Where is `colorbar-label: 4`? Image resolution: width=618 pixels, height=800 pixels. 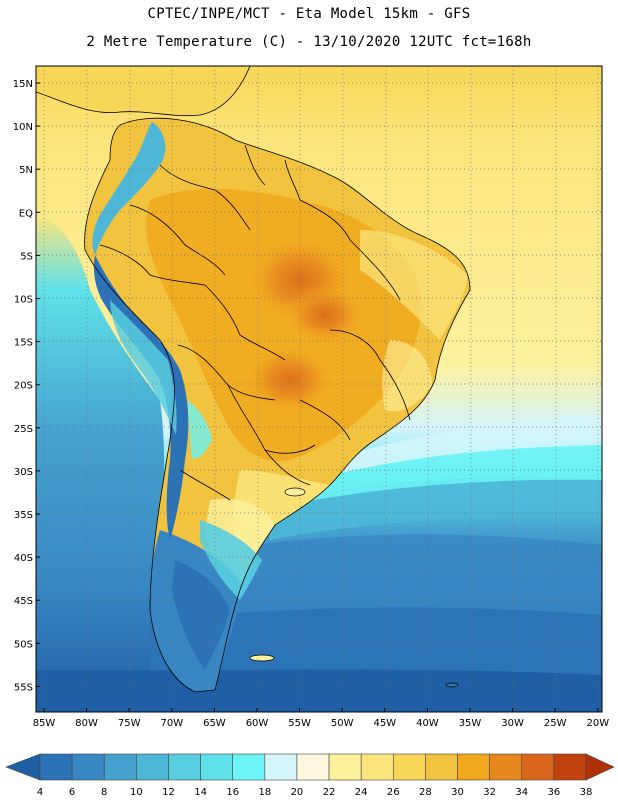 colorbar-label: 4 is located at coordinates (40, 792).